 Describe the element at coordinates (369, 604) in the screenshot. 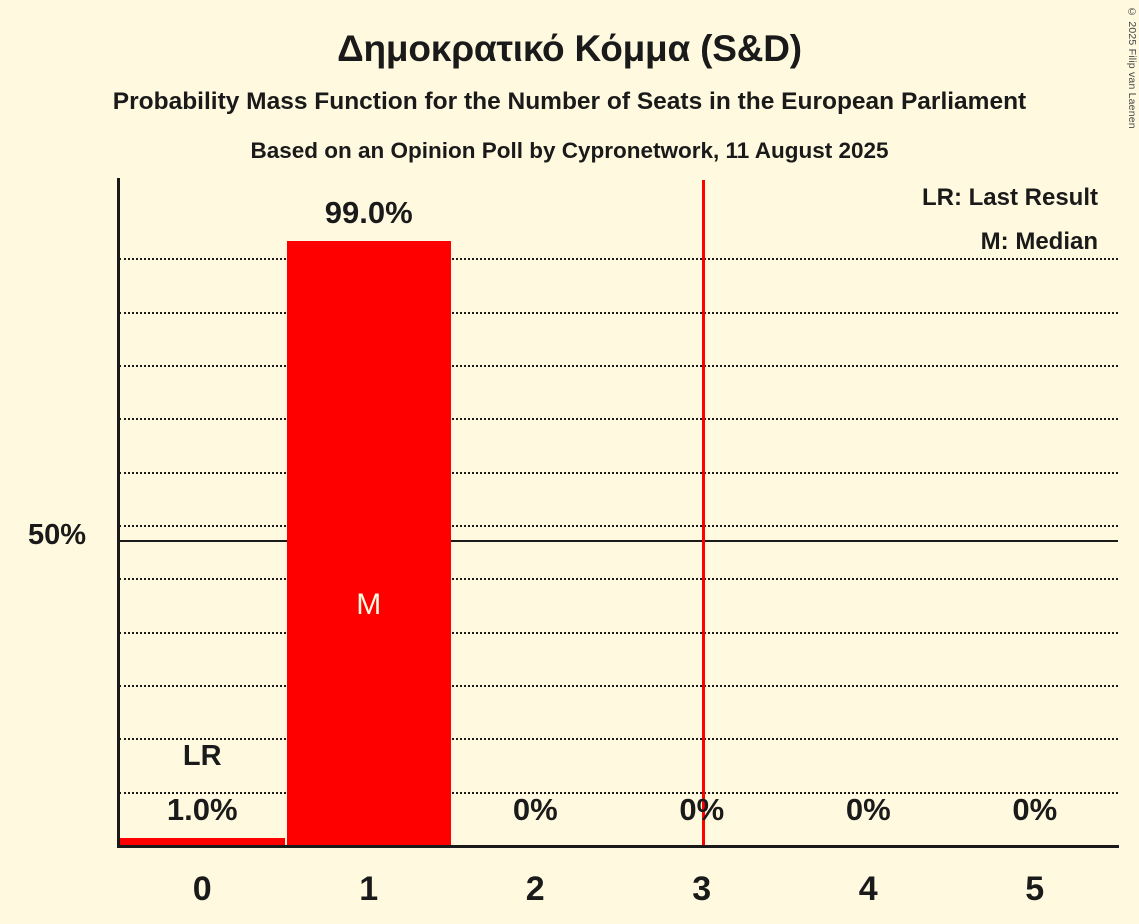

I see `median-marker-label: M` at that location.